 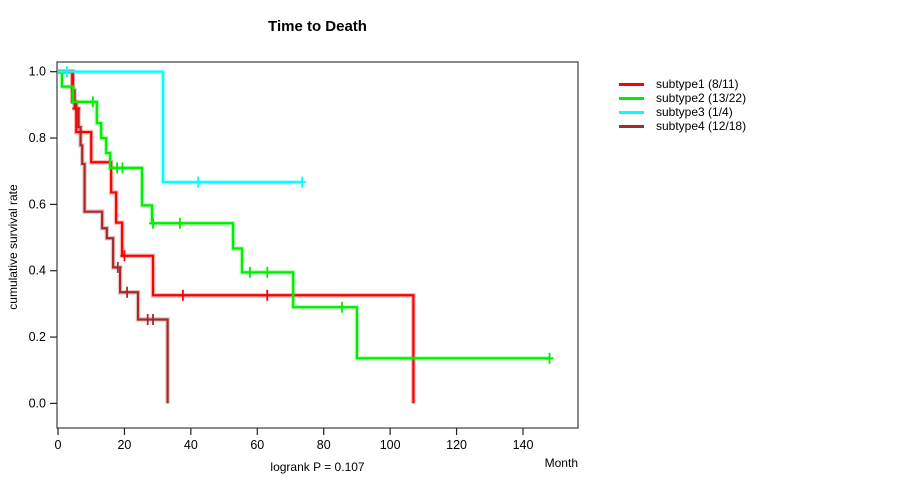 What do you see at coordinates (37, 271) in the screenshot?
I see `y-tick-label: 0.4` at bounding box center [37, 271].